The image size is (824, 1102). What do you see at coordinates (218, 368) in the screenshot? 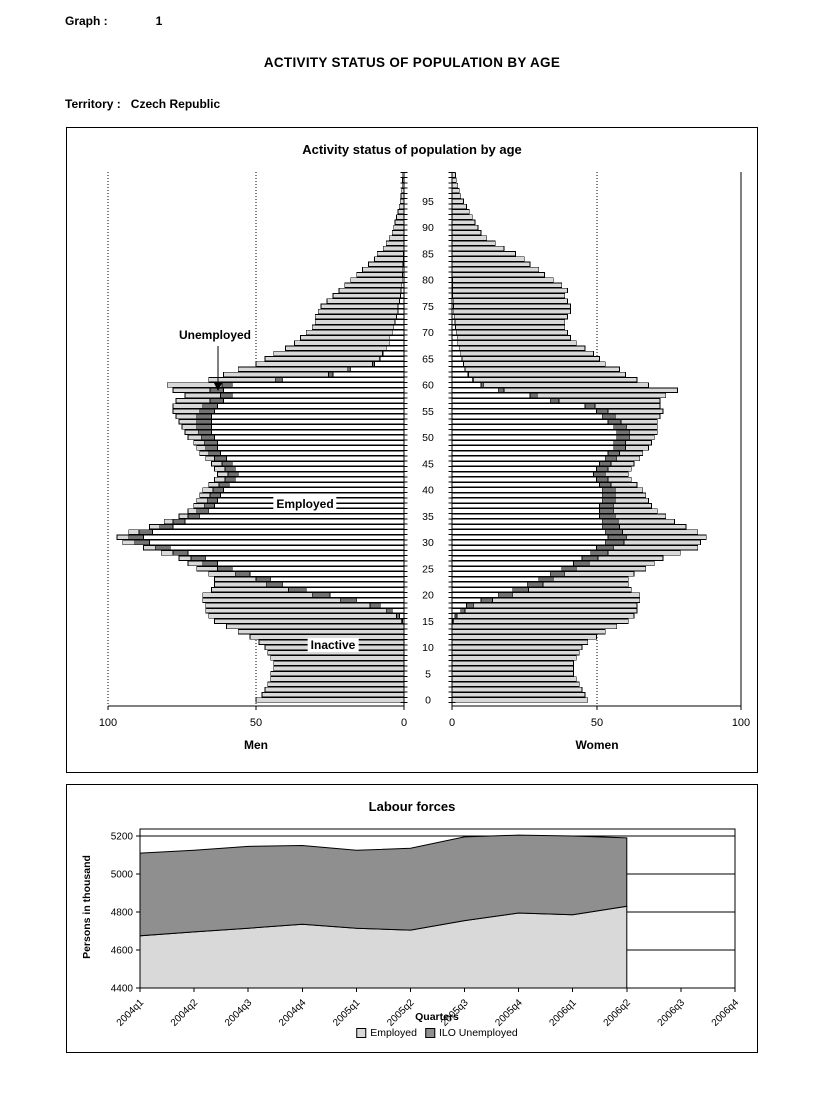
I see `unemployed-annotation-arrow` at bounding box center [218, 368].